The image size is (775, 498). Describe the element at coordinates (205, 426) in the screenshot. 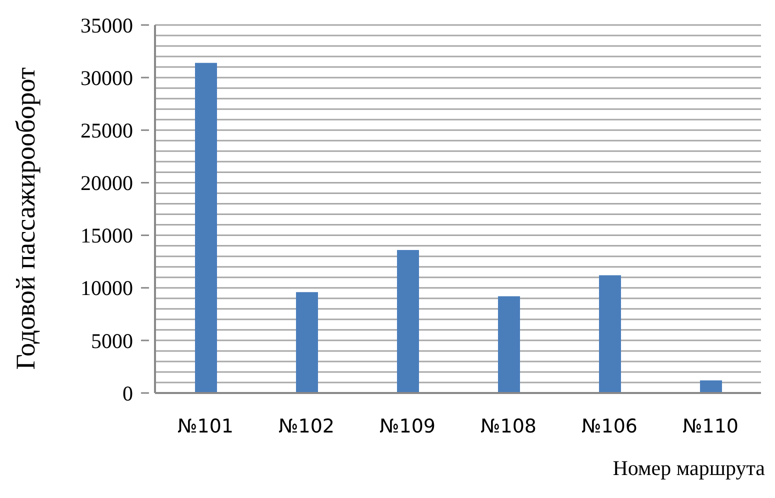

I see `x-tick-label: №101` at that location.